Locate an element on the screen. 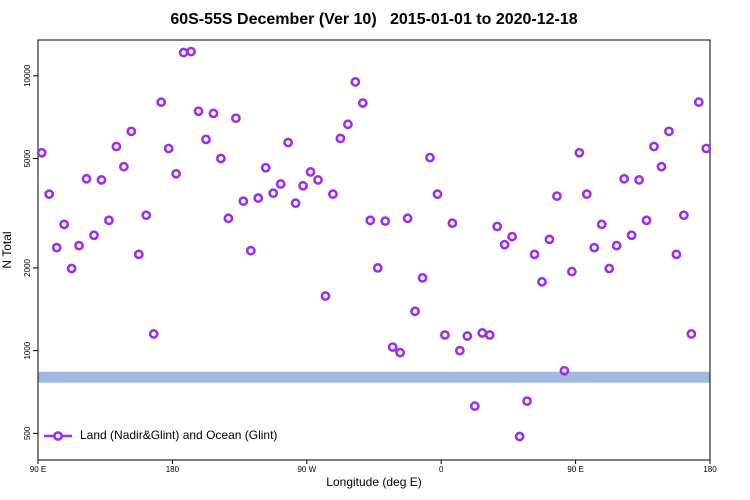 The width and height of the screenshot is (750, 500). legend-marker is located at coordinates (58, 436).